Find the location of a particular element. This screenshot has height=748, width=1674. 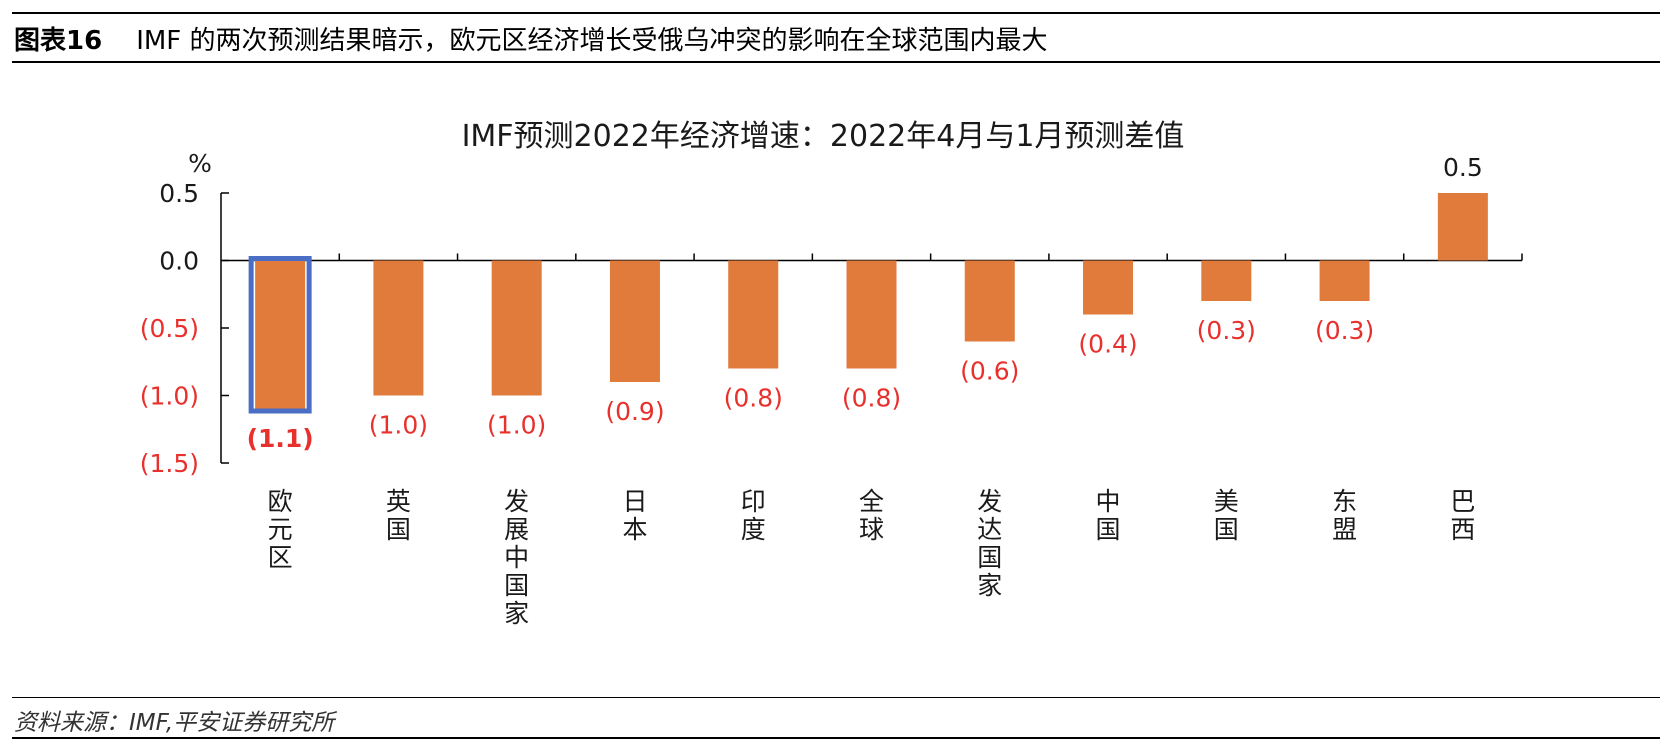

data-label: (0.6) is located at coordinates (989, 371).